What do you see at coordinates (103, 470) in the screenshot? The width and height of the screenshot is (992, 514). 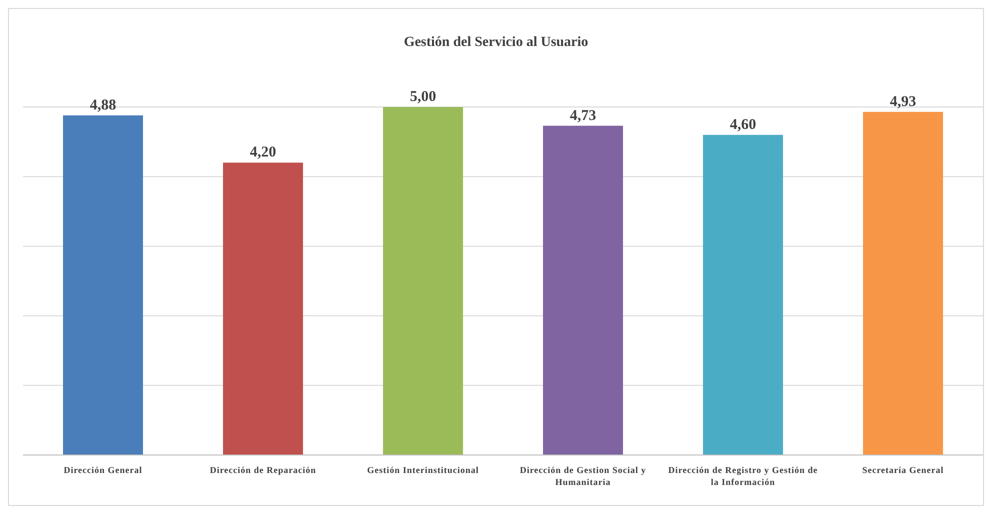 I see `x-tick-label: Dirección General` at bounding box center [103, 470].